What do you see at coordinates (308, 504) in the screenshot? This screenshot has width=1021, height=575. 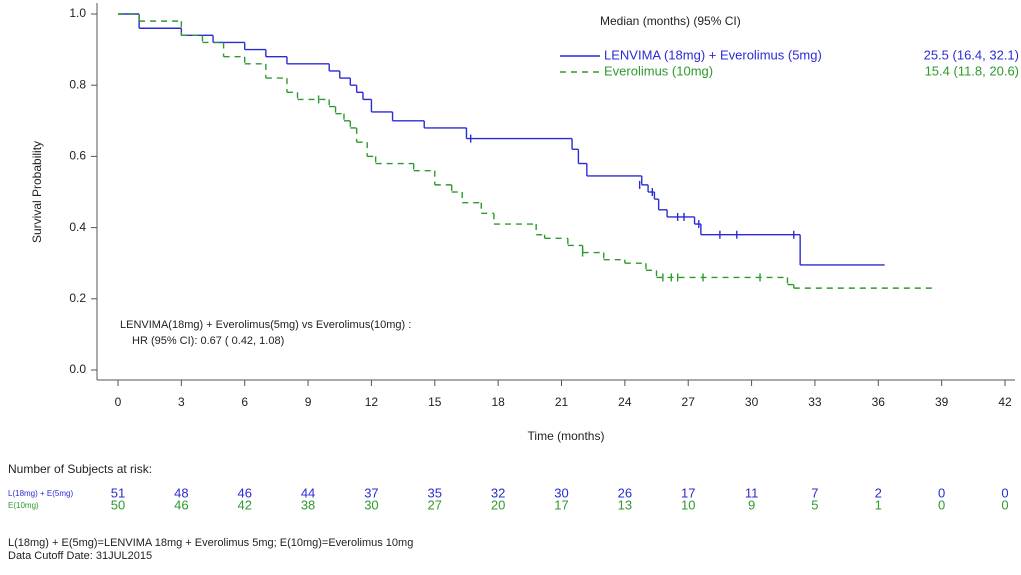 I see `risk-count: 38` at bounding box center [308, 504].